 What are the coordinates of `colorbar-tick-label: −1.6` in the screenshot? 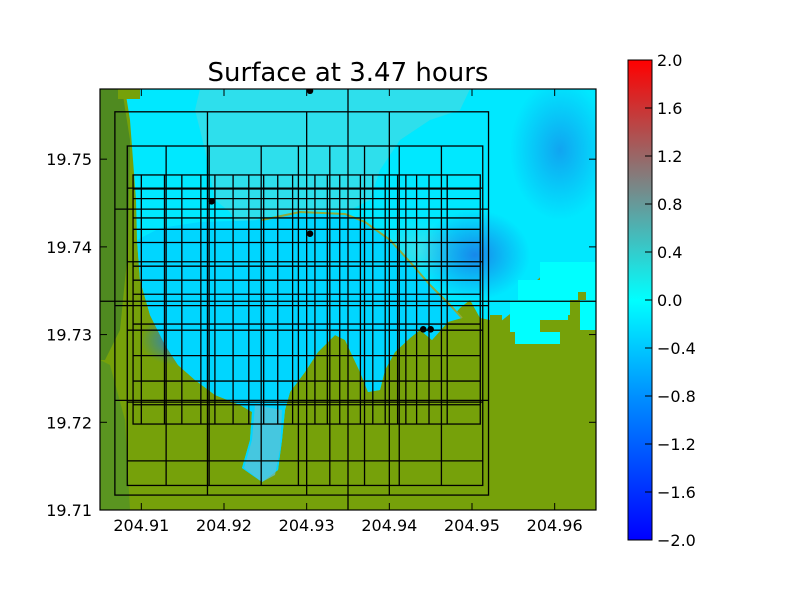 It's located at (676, 492).